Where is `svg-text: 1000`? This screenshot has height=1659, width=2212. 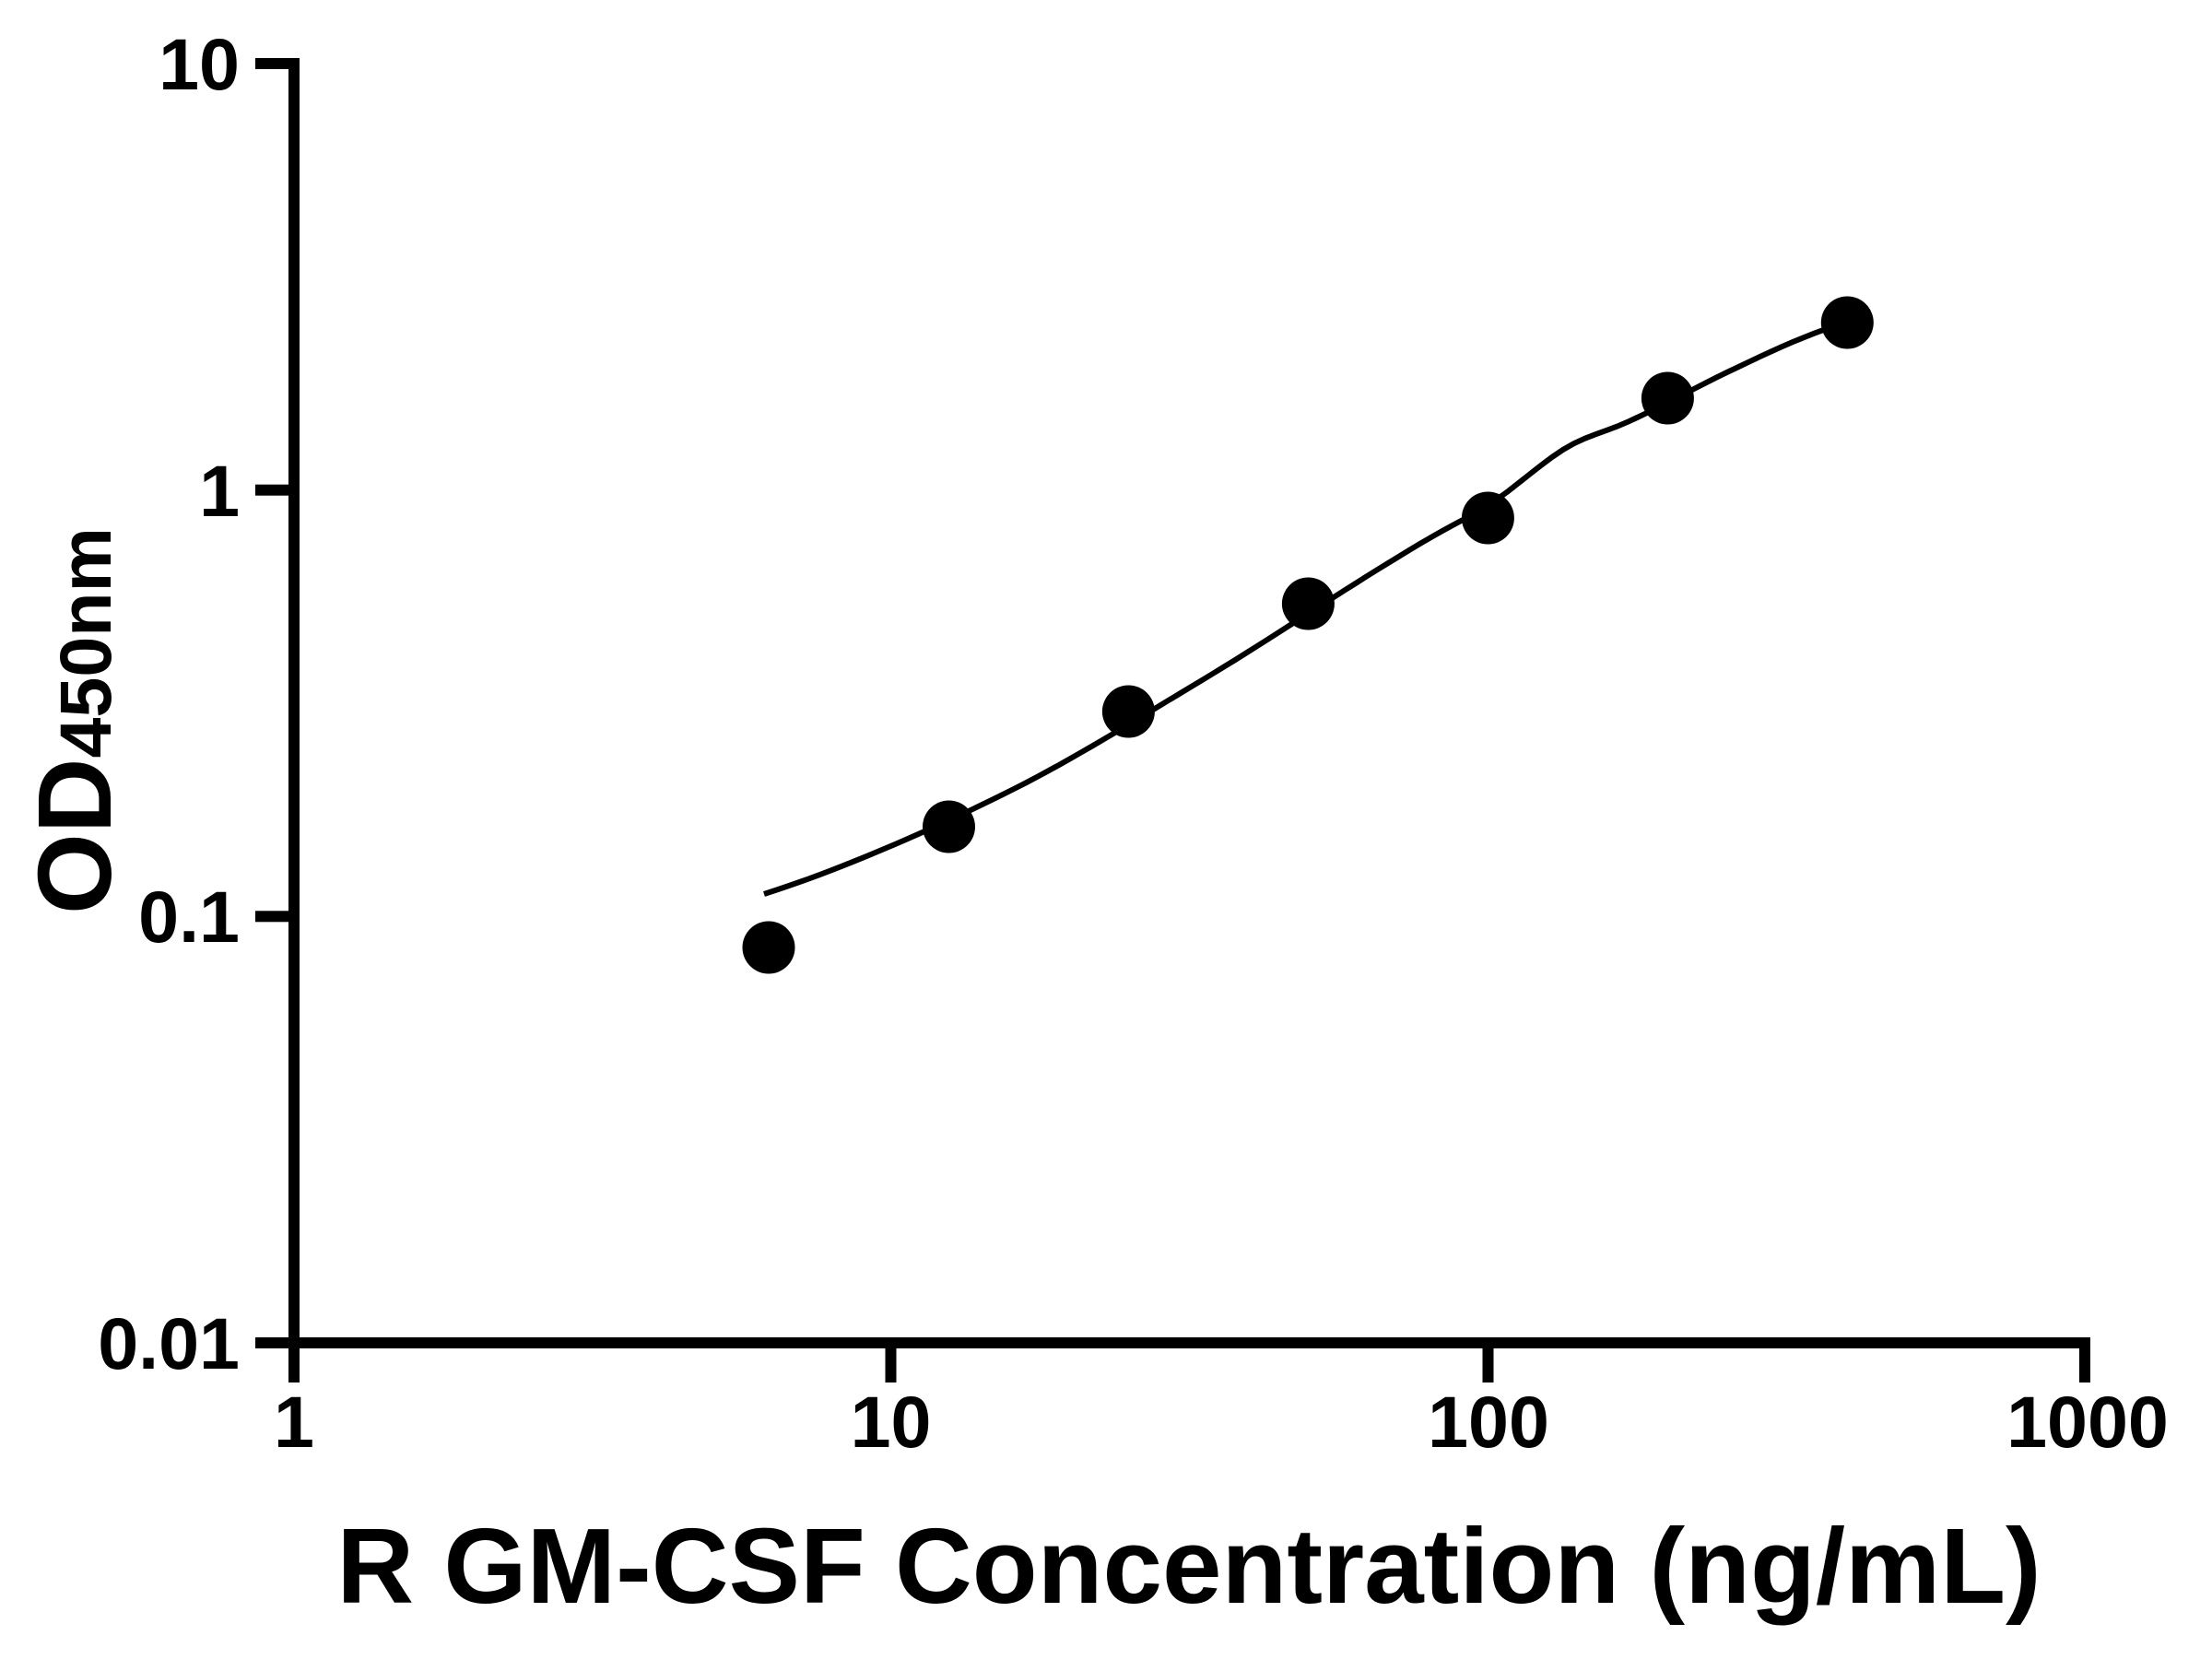
svg-text: 1000 is located at coordinates (2087, 1422).